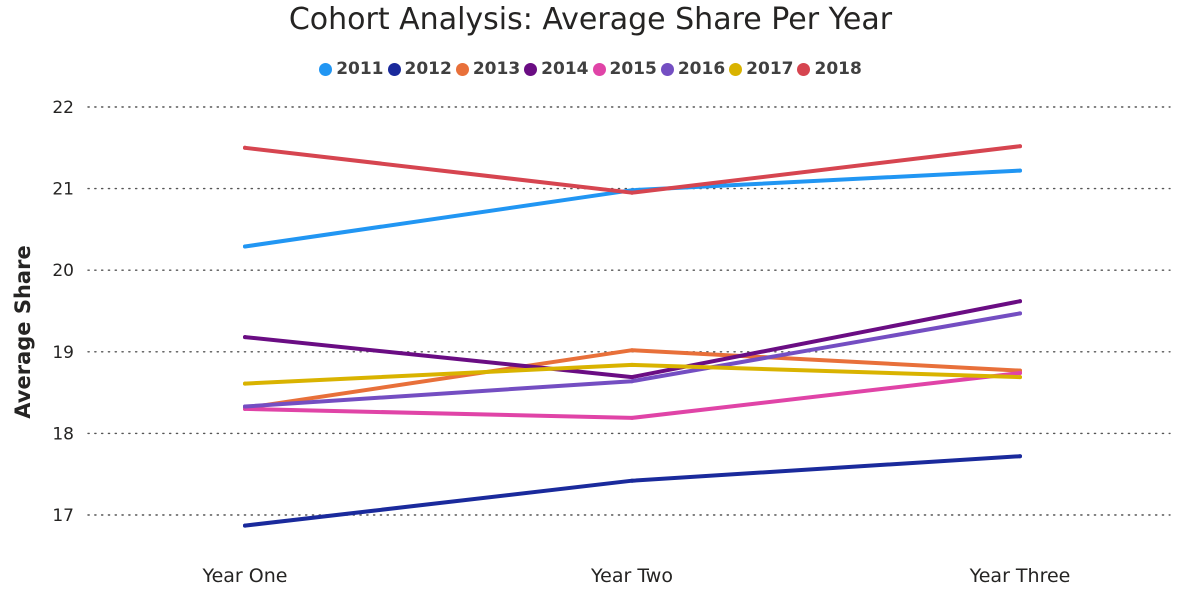 Image resolution: width=1181 pixels, height=591 pixels. I want to click on y-tick-label: 20, so click(63, 271).